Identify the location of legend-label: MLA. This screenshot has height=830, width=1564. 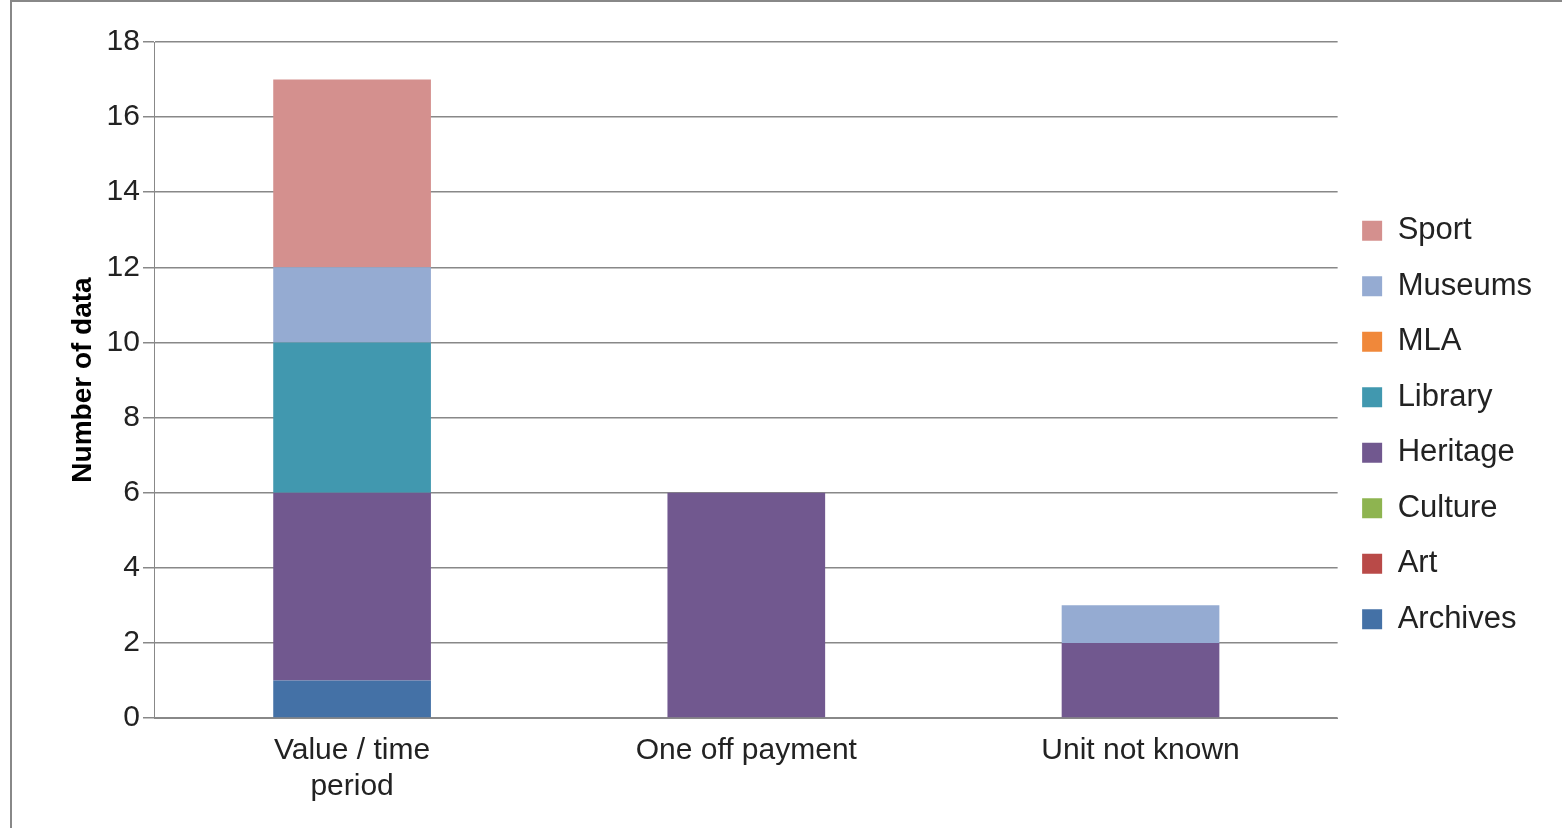
(1429, 340).